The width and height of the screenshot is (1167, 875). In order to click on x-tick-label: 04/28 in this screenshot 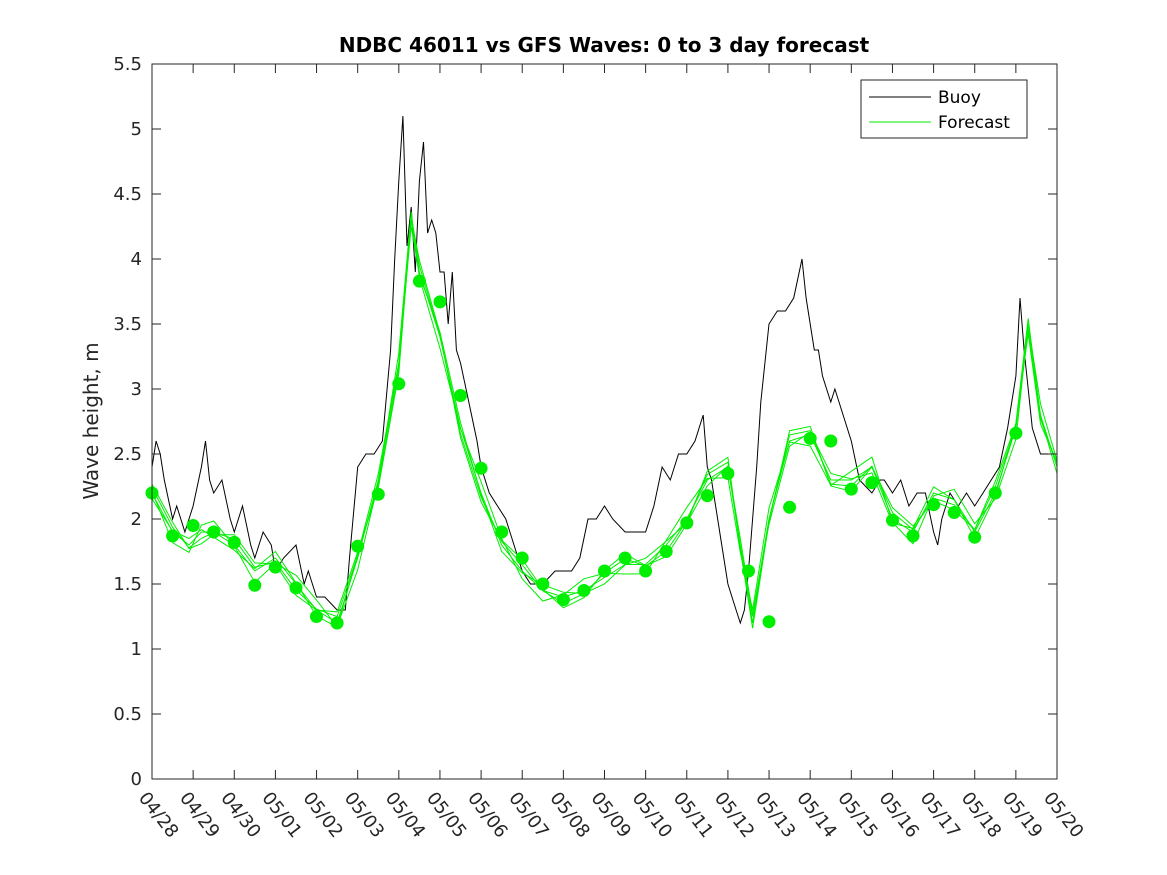, I will do `click(158, 815)`.